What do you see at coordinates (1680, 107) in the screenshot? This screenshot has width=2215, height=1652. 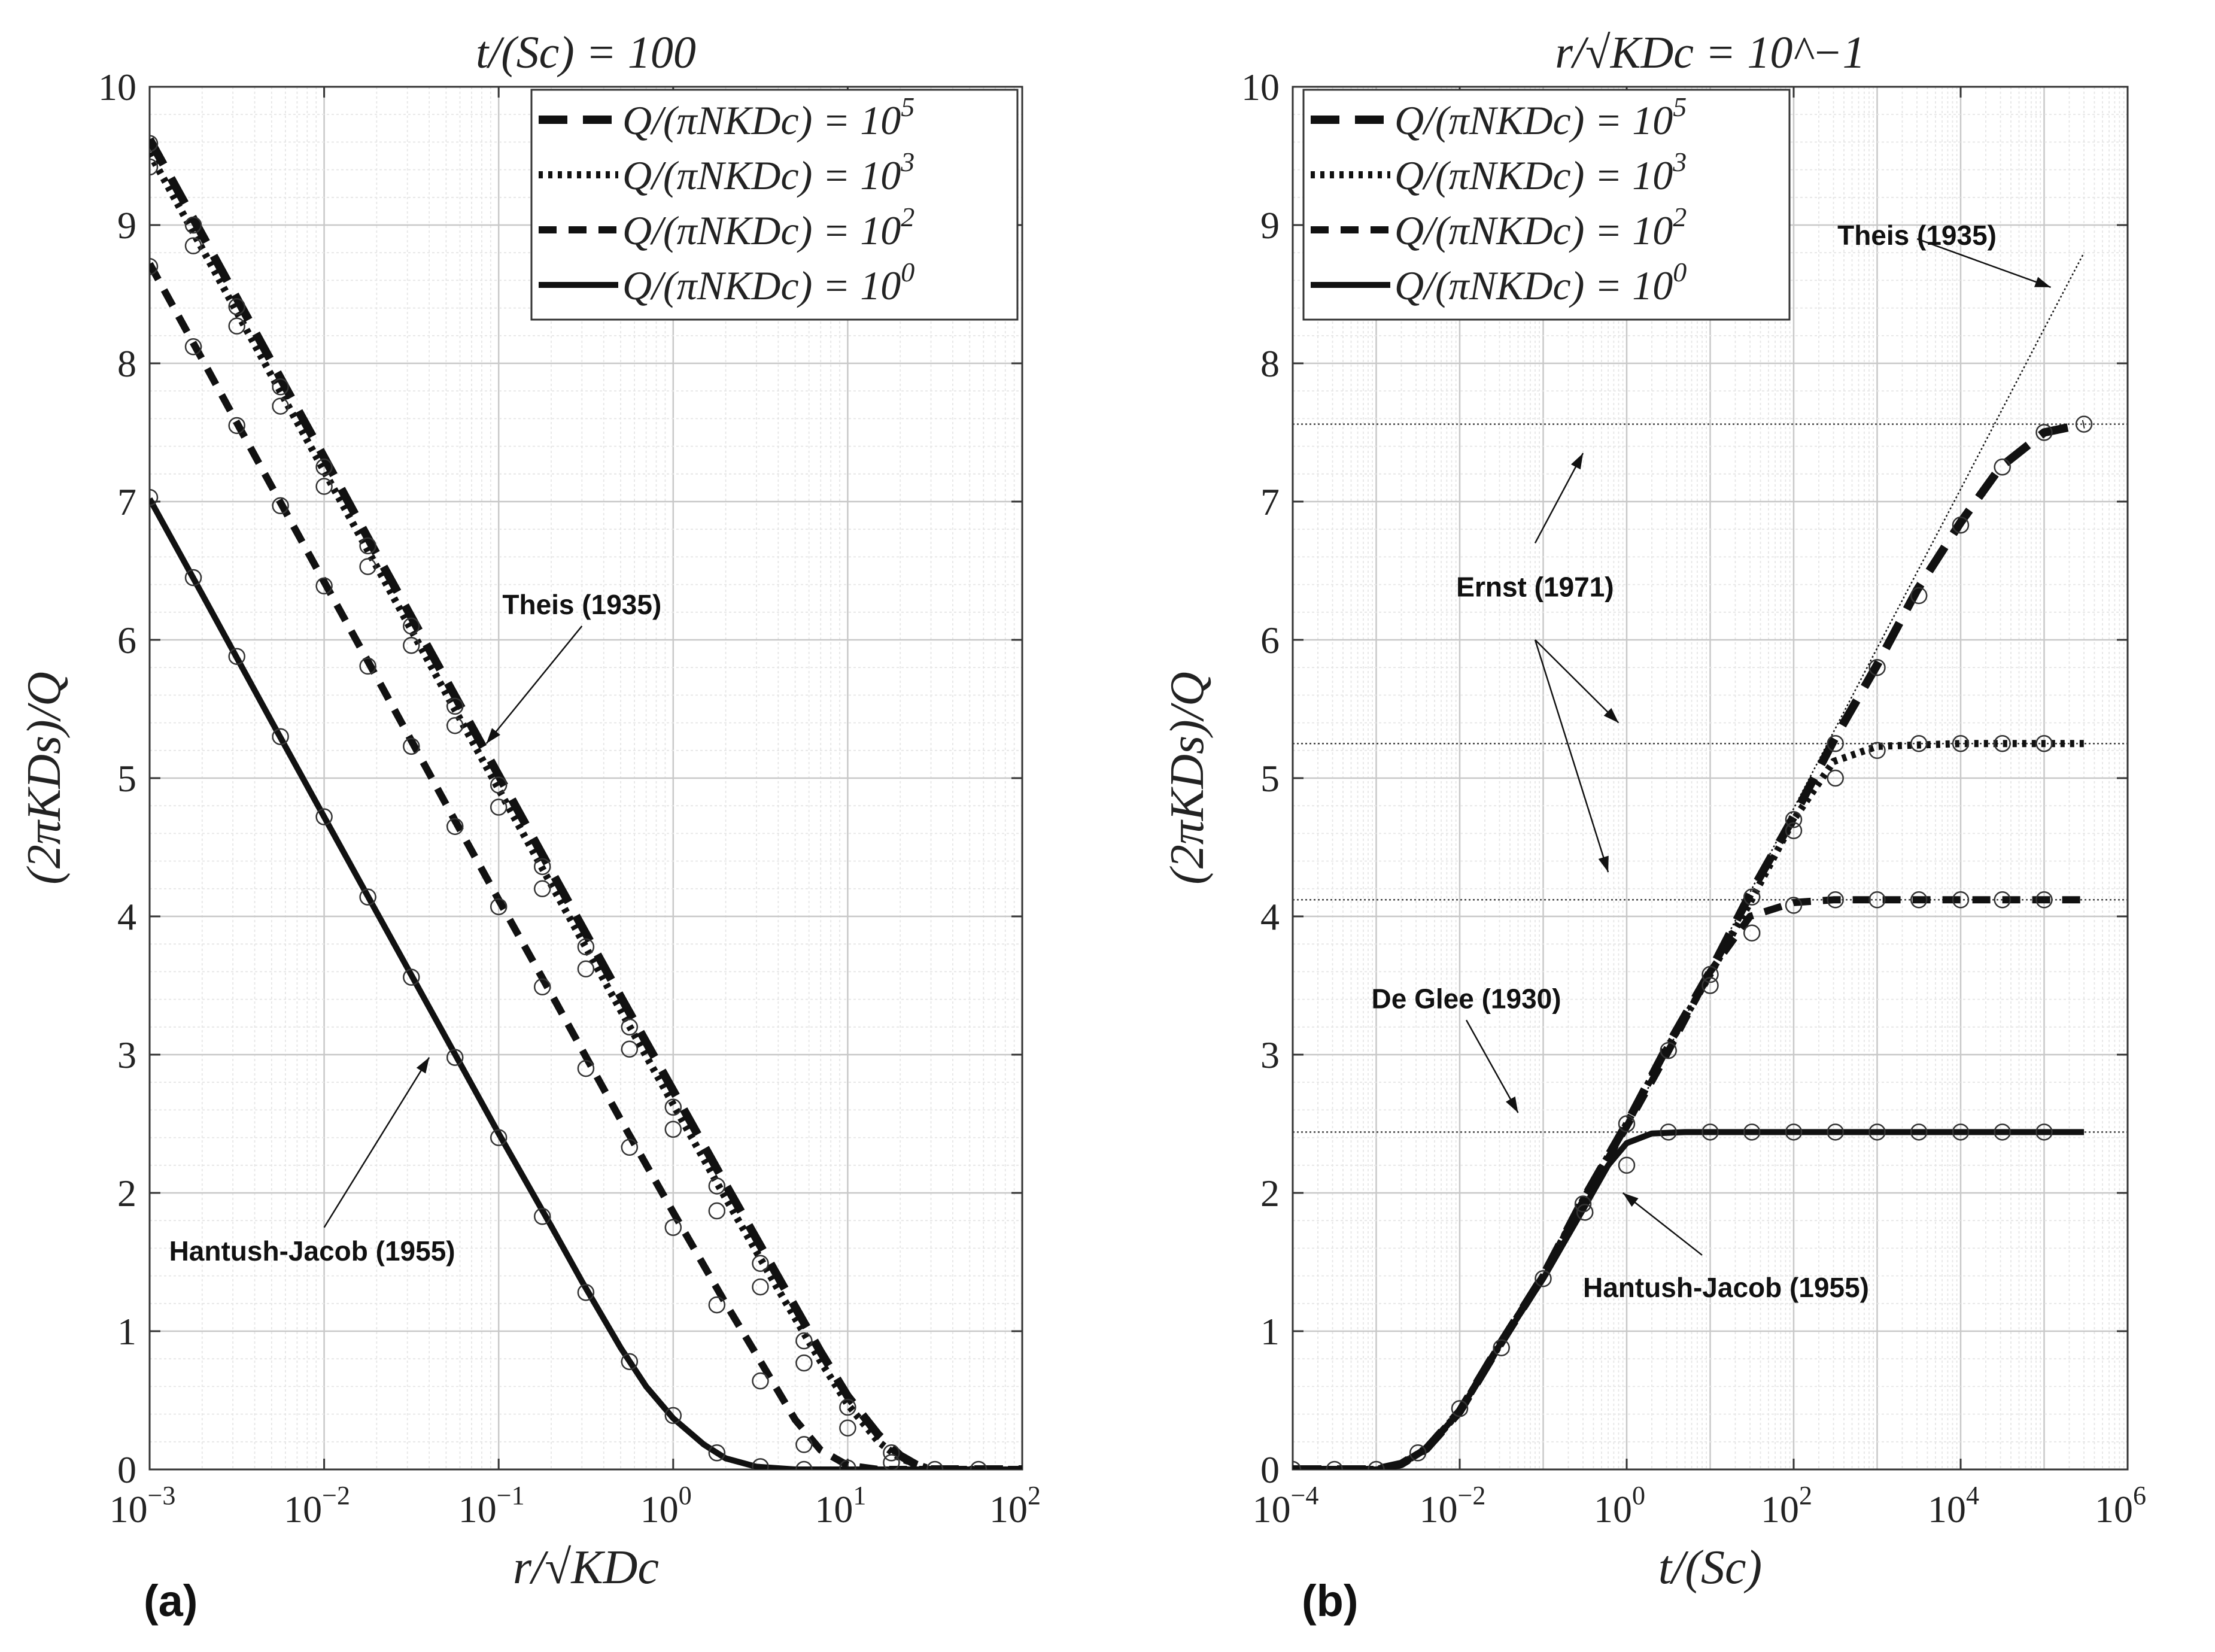 I see `legend-label-exponent: 5` at bounding box center [1680, 107].